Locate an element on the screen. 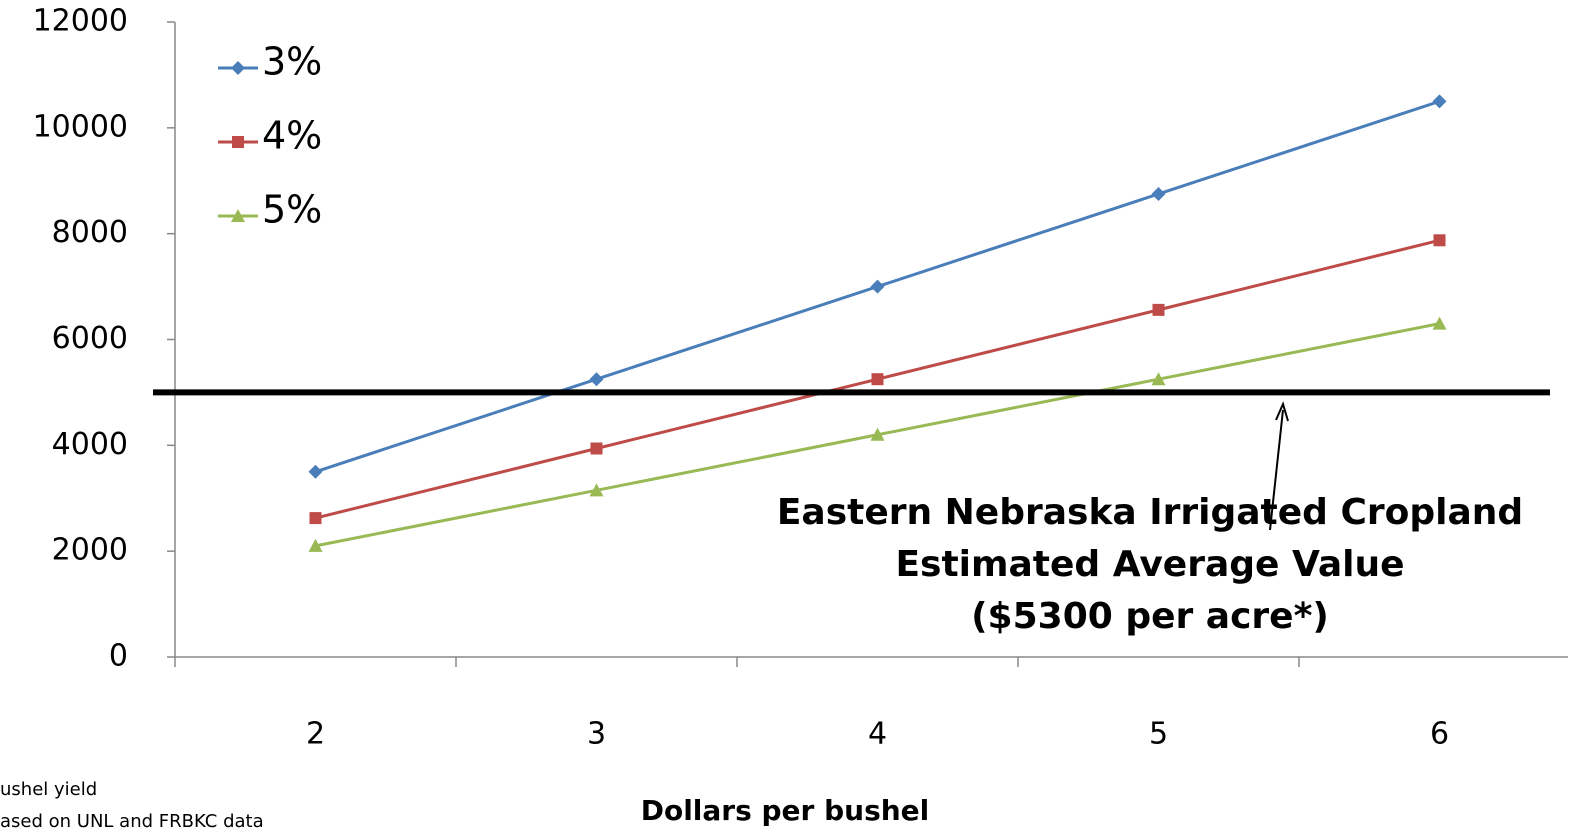 The height and width of the screenshot is (833, 1571). x-tick-label: 6 is located at coordinates (1439, 734).